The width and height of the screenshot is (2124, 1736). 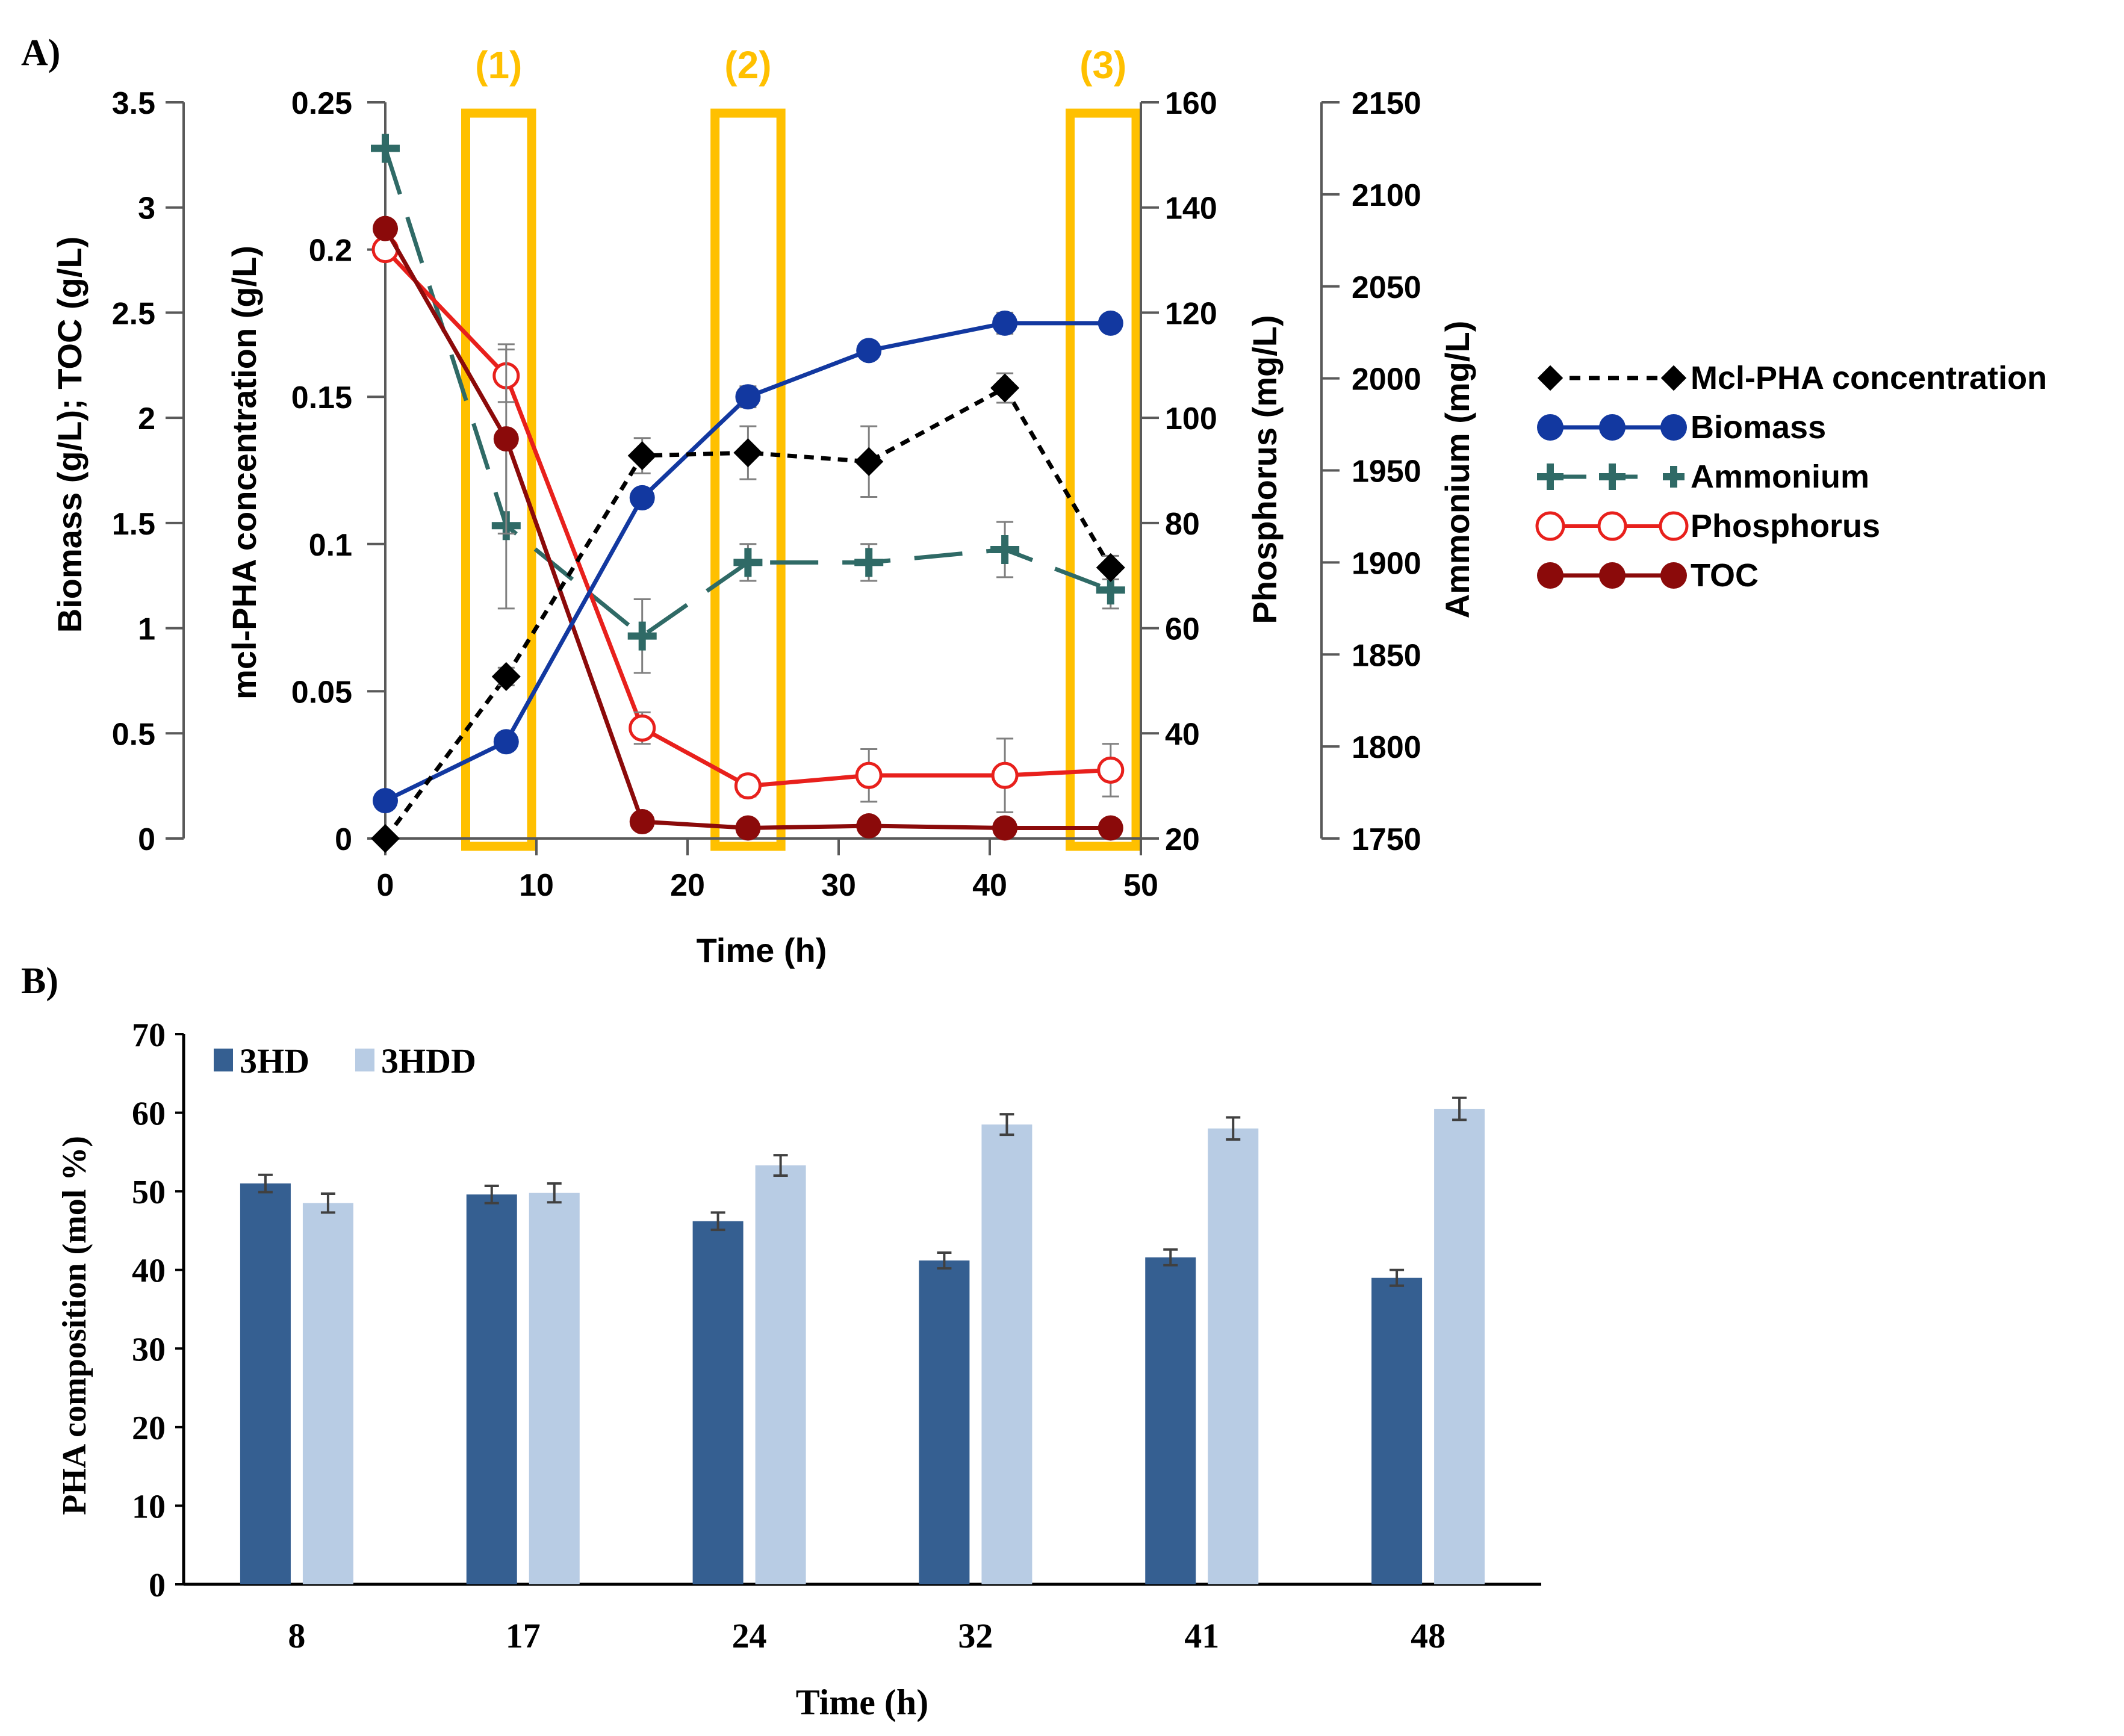 What do you see at coordinates (1386, 747) in the screenshot?
I see `ammonium-tick-label: 1800` at bounding box center [1386, 747].